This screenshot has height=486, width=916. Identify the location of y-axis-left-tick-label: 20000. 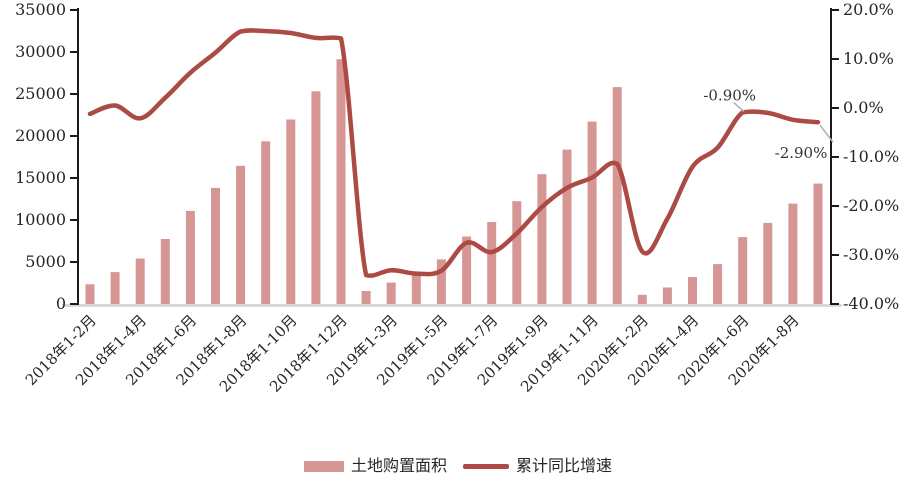
(40, 135).